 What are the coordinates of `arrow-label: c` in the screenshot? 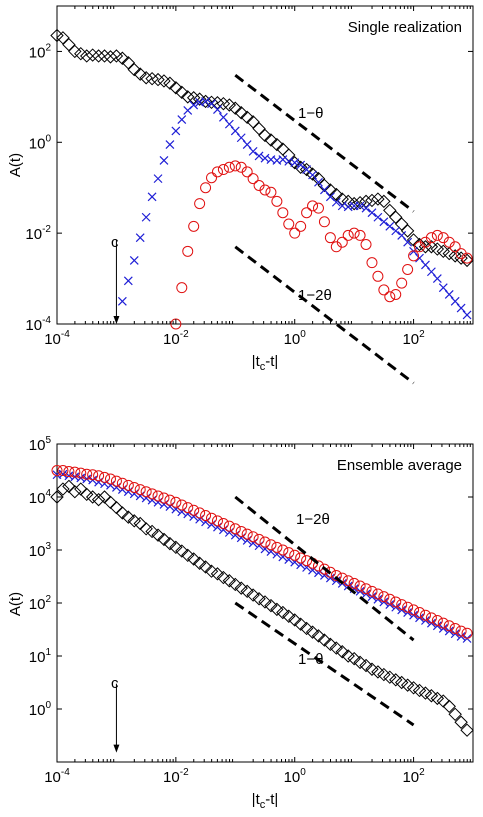 It's located at (115, 242).